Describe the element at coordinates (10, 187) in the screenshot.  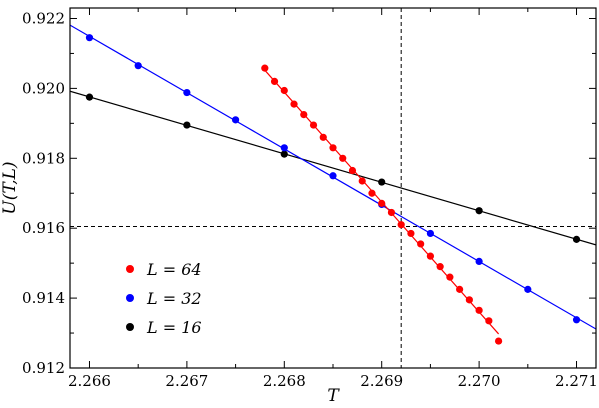
I see `y-axis-label: U(T,L)` at that location.